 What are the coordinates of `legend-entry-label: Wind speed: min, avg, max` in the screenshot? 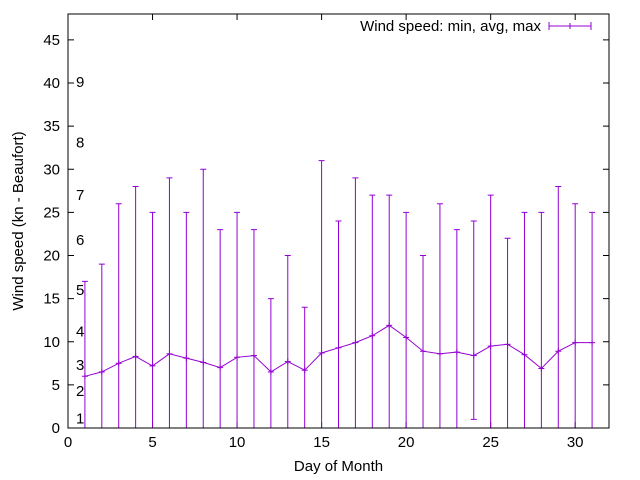 It's located at (450, 26).